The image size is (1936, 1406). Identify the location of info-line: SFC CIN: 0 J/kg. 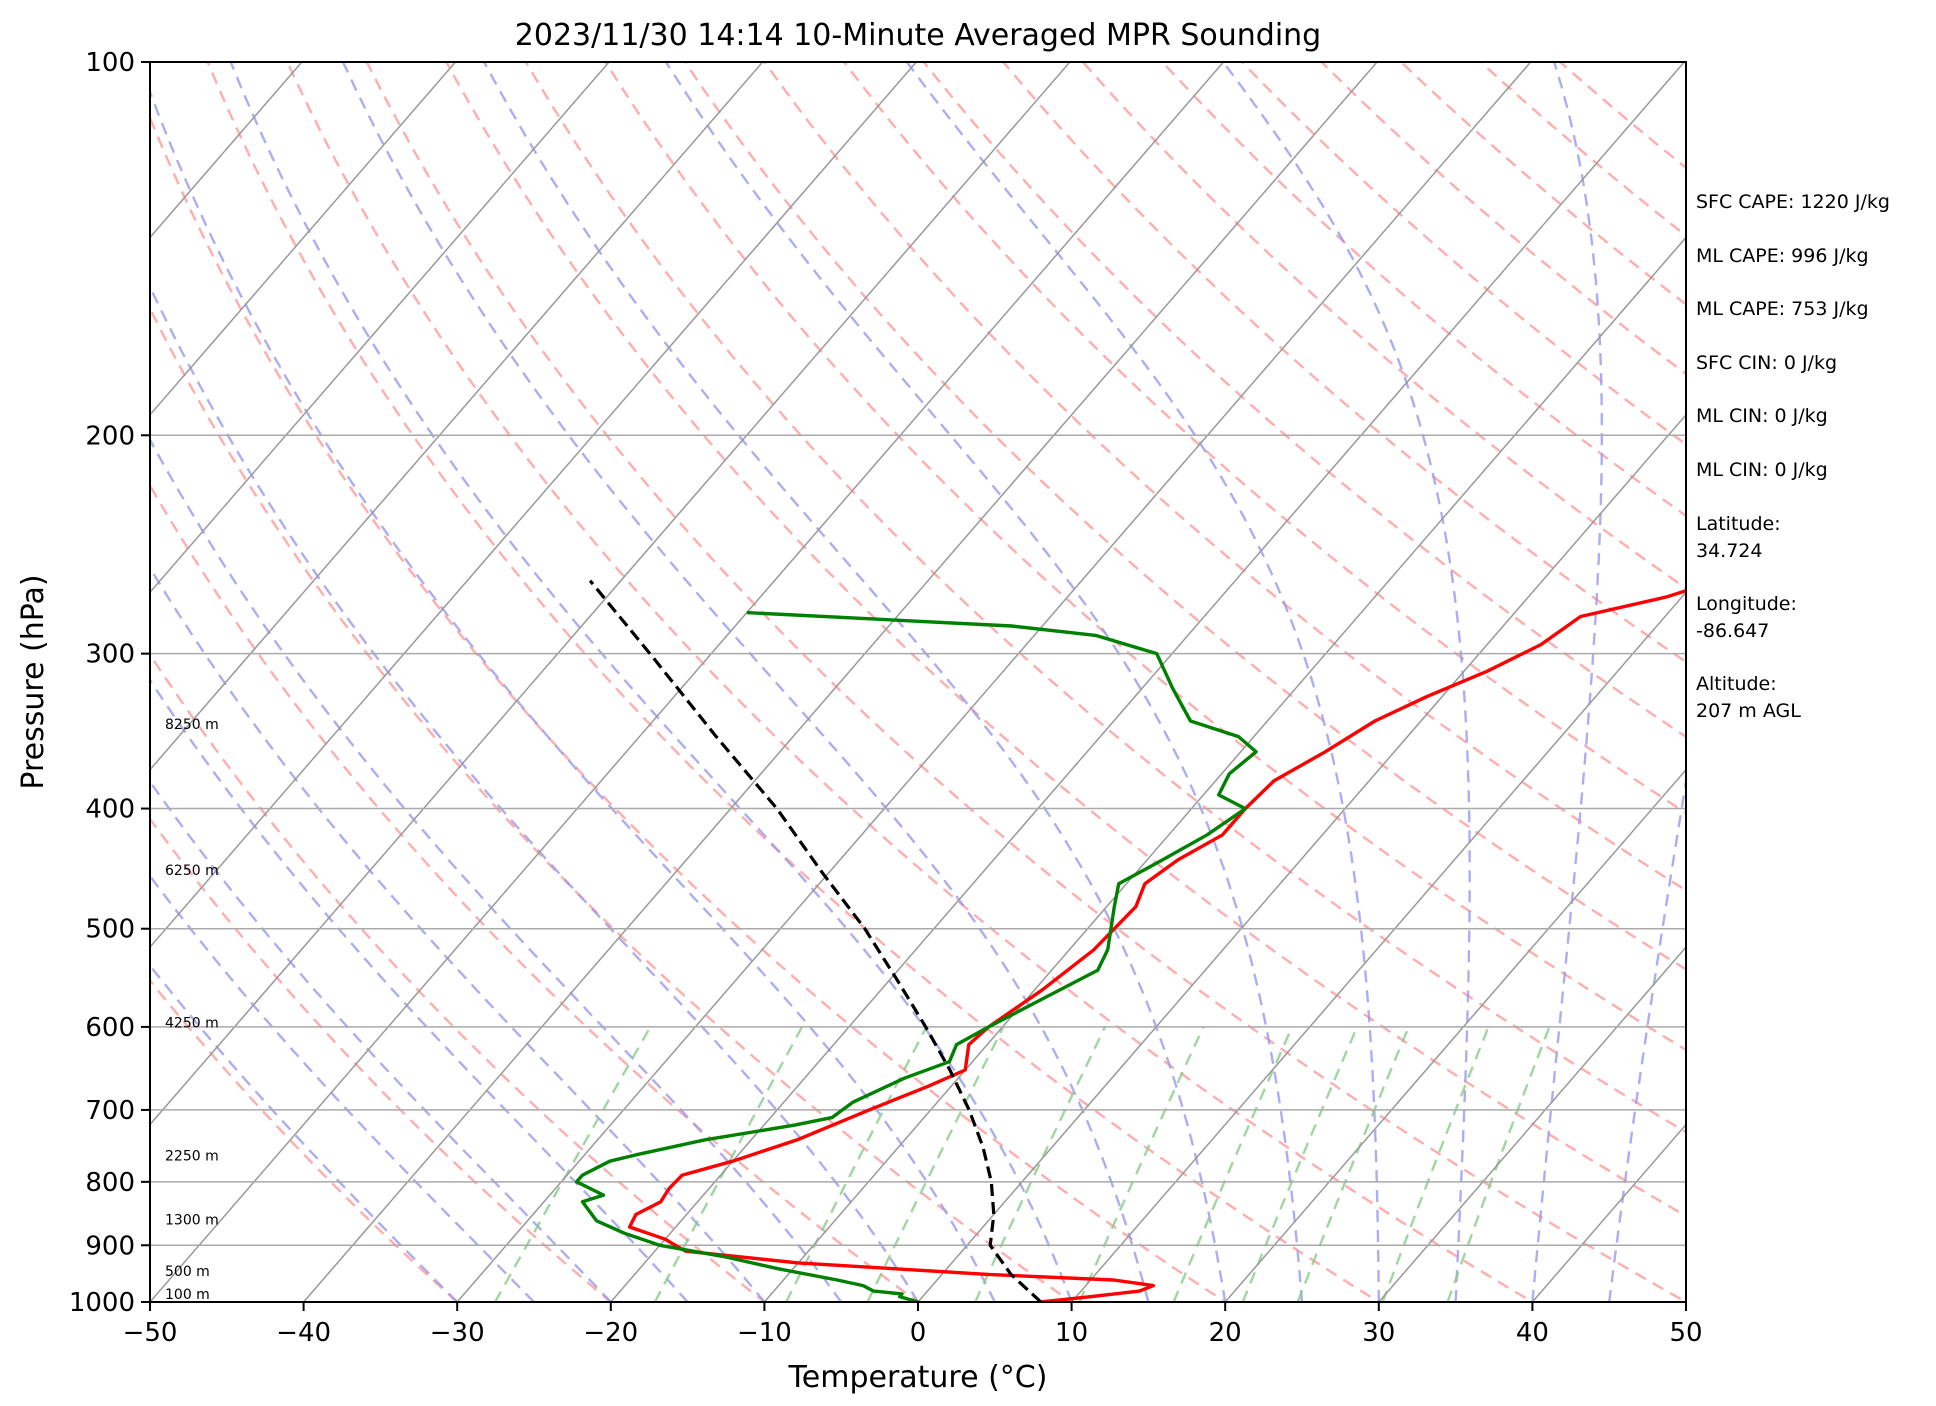
(1766, 363).